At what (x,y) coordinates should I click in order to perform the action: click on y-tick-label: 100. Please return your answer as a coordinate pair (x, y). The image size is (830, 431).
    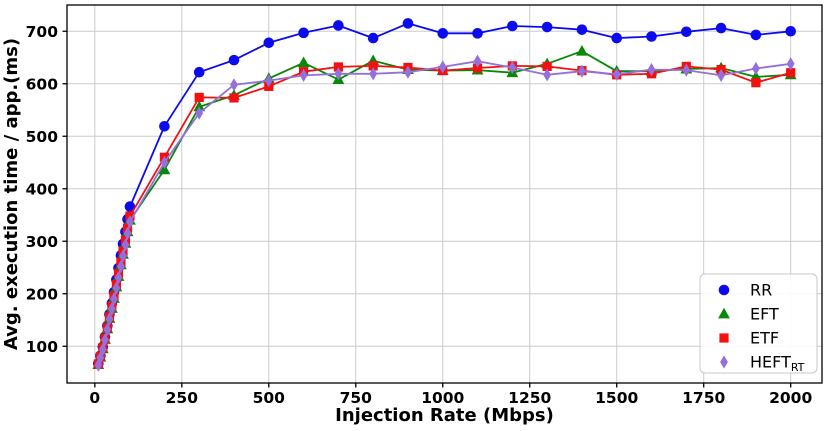
    Looking at the image, I should click on (42, 347).